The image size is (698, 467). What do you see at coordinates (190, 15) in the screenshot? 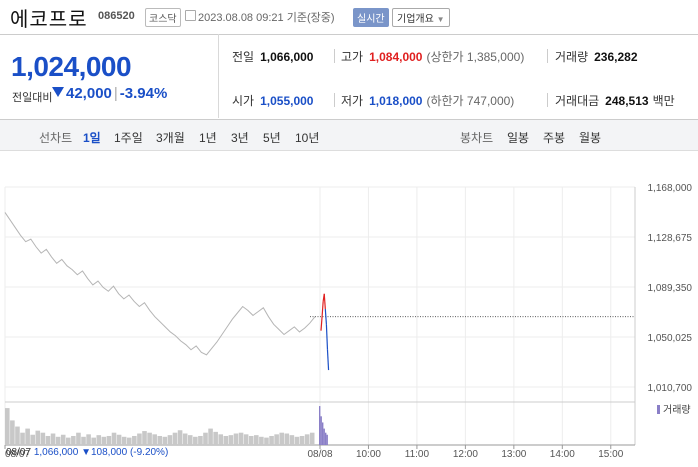
I see `clock-icon` at bounding box center [190, 15].